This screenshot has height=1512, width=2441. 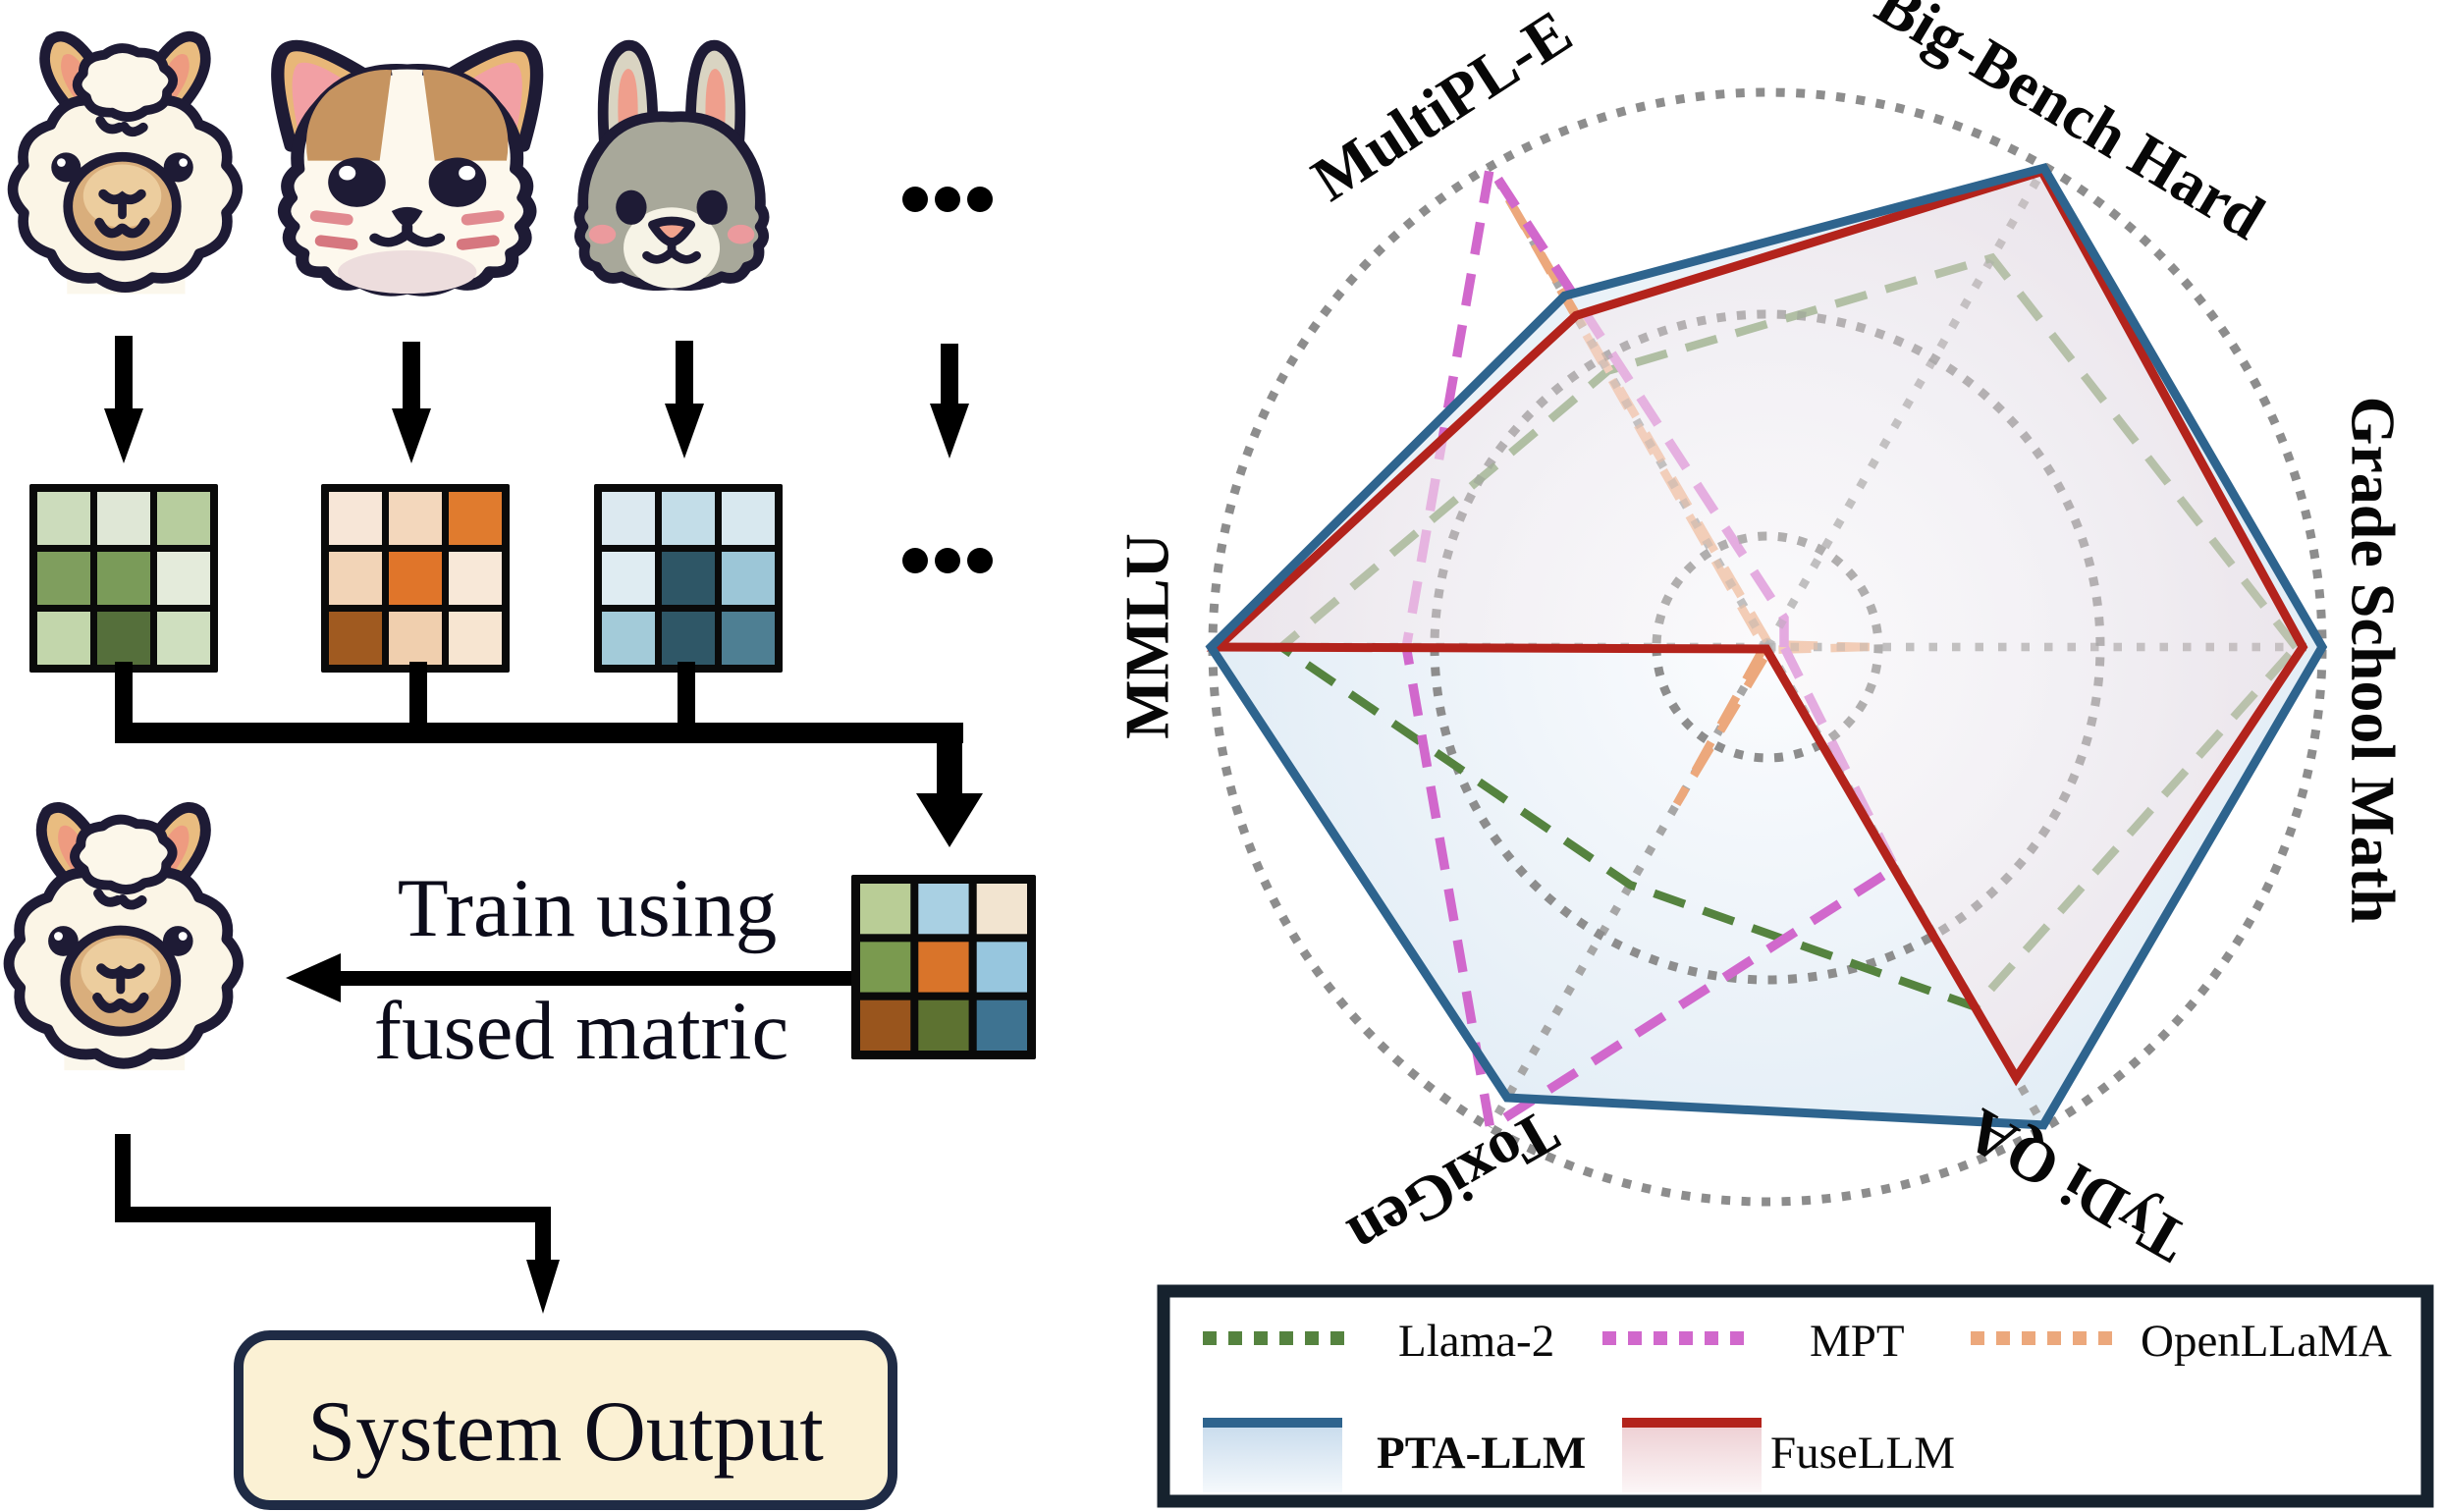 I want to click on svg-text: fused matric, so click(x=581, y=1031).